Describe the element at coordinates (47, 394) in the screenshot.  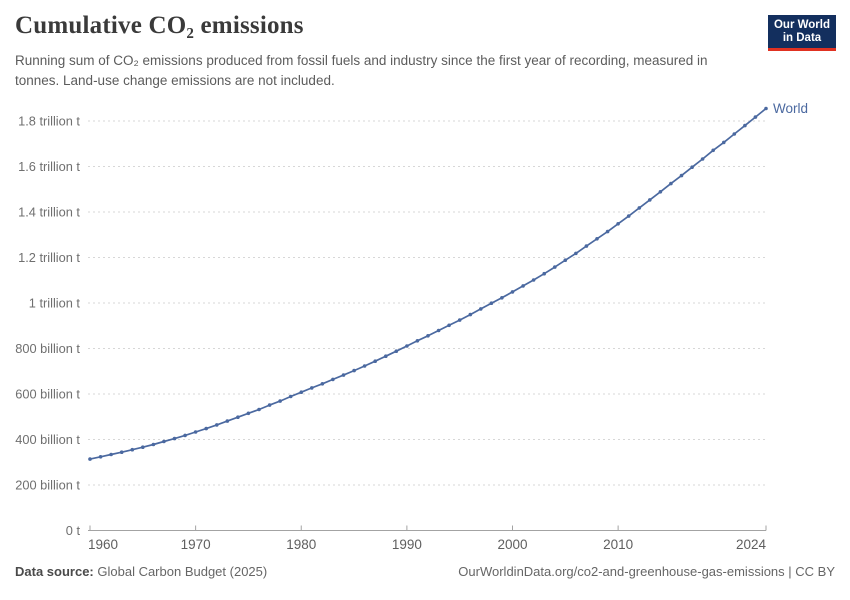
I see `y-axis-tick-label: 600 billion t` at that location.